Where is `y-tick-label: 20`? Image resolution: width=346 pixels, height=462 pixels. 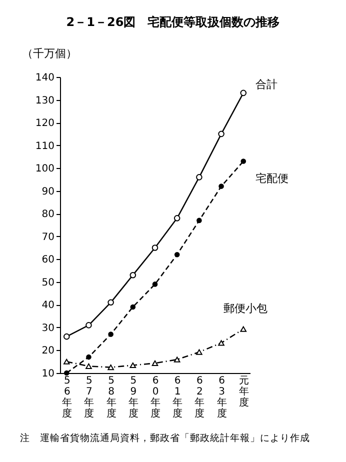
y-tick-label: 20 is located at coordinates (48, 351).